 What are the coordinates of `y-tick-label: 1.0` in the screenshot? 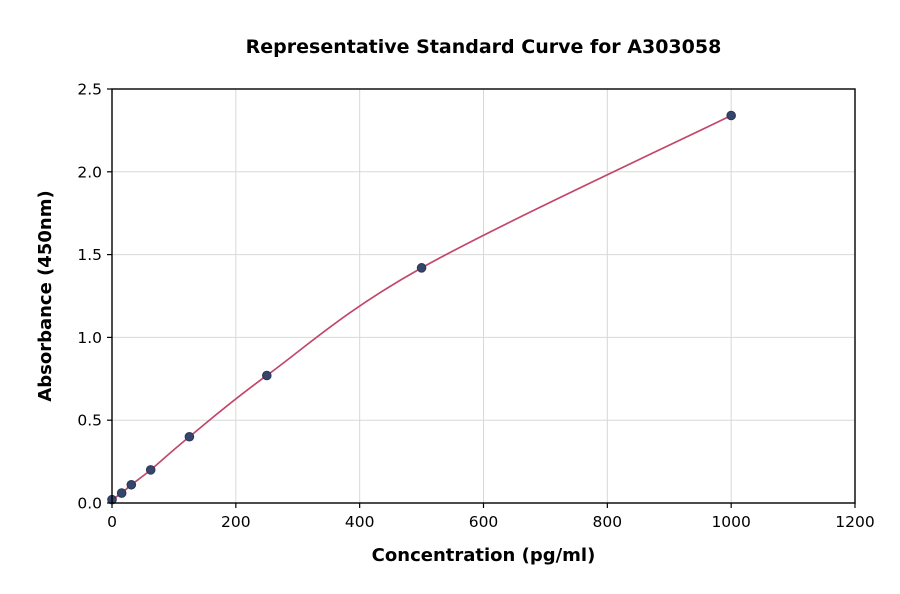 It's located at (89, 338).